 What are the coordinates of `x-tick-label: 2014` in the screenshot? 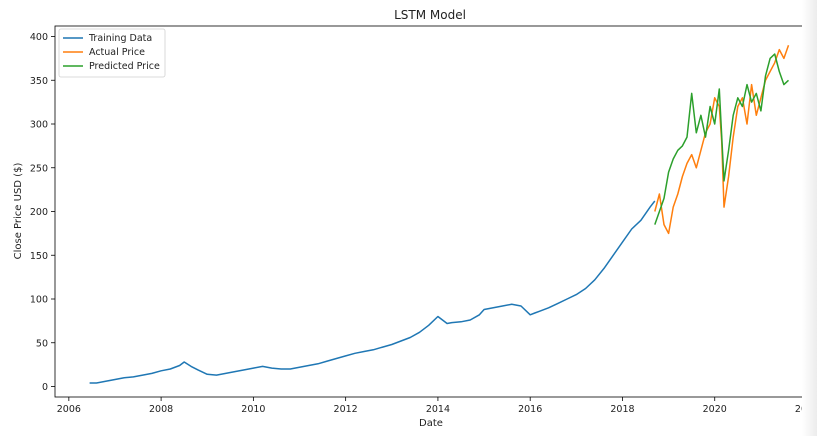 It's located at (438, 409).